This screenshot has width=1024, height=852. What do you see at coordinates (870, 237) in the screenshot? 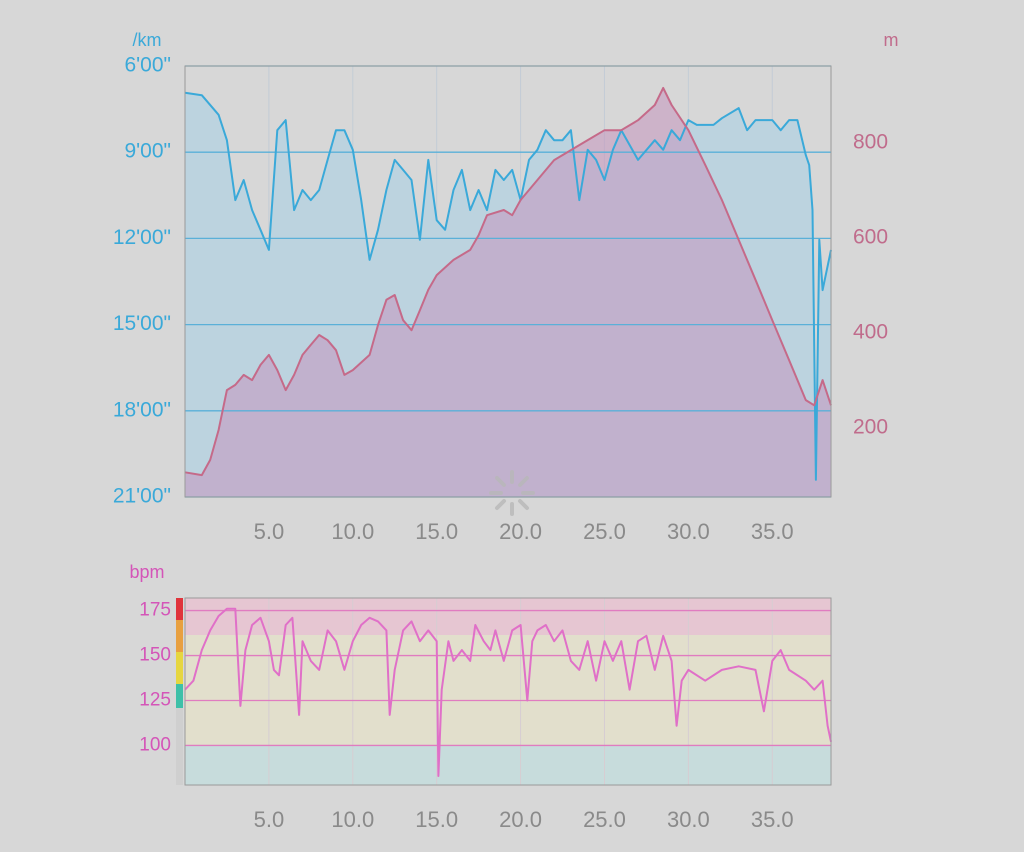
I see `y2-tick-label: 600` at bounding box center [870, 237].